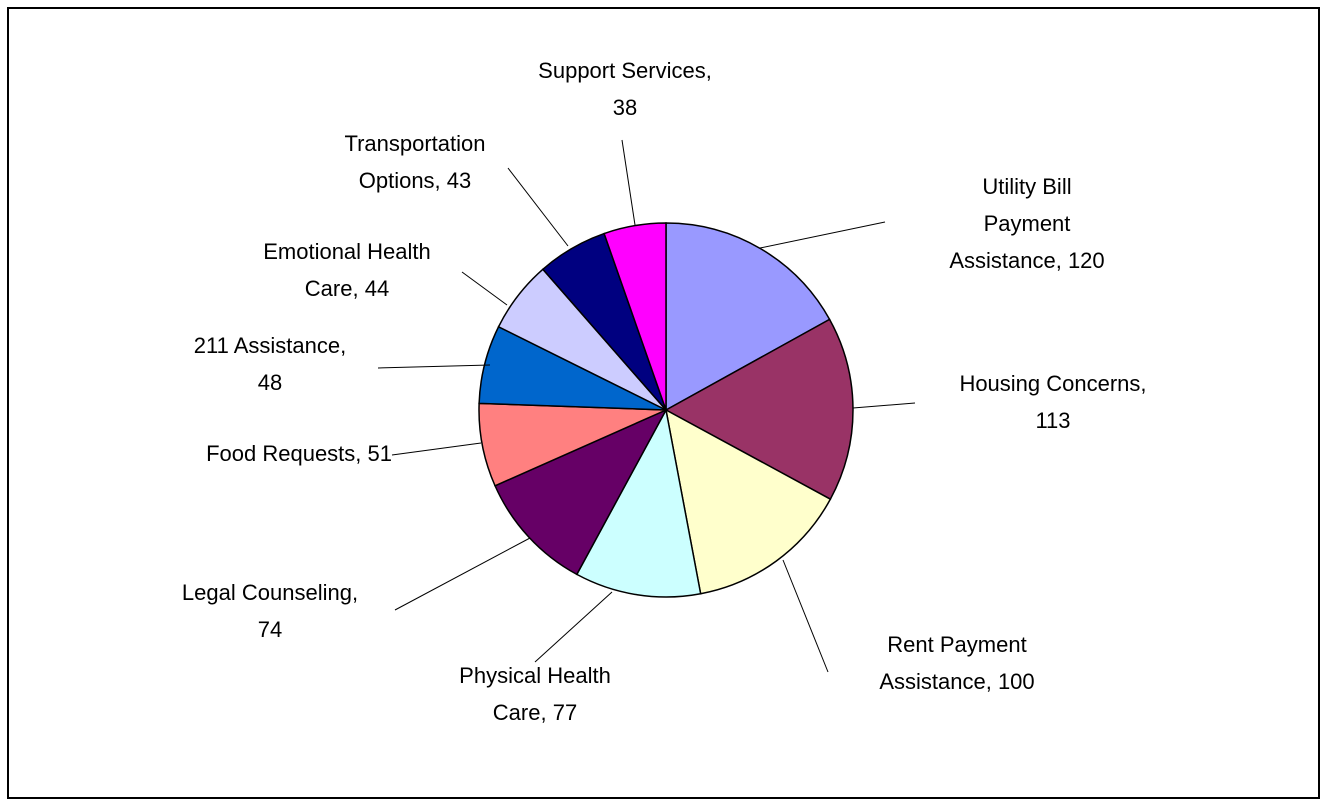 The image size is (1327, 806). I want to click on label-line: Care, 77, so click(535, 712).